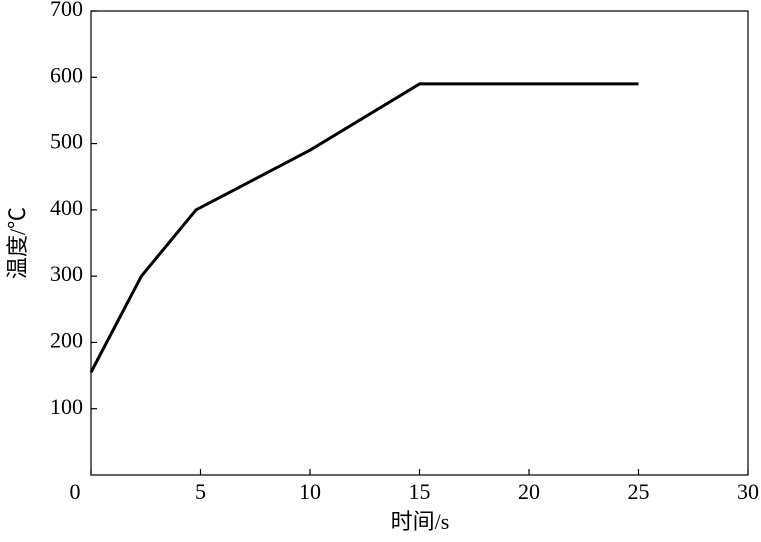 This screenshot has height=542, width=761. What do you see at coordinates (66, 74) in the screenshot?
I see `y-tick-label: 600` at bounding box center [66, 74].